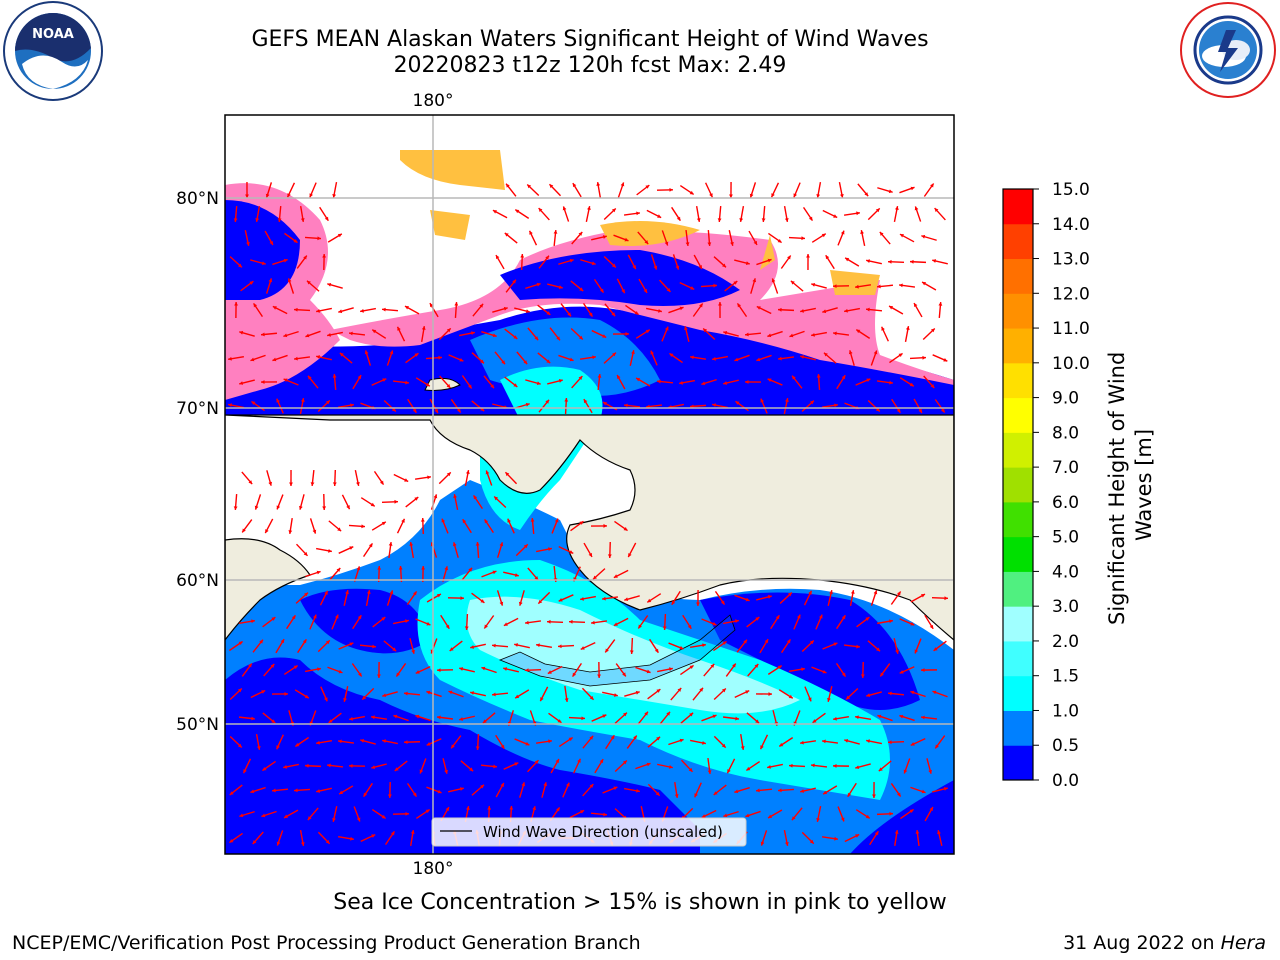  I want to click on noaa-logo: NOAA, so click(53, 51).